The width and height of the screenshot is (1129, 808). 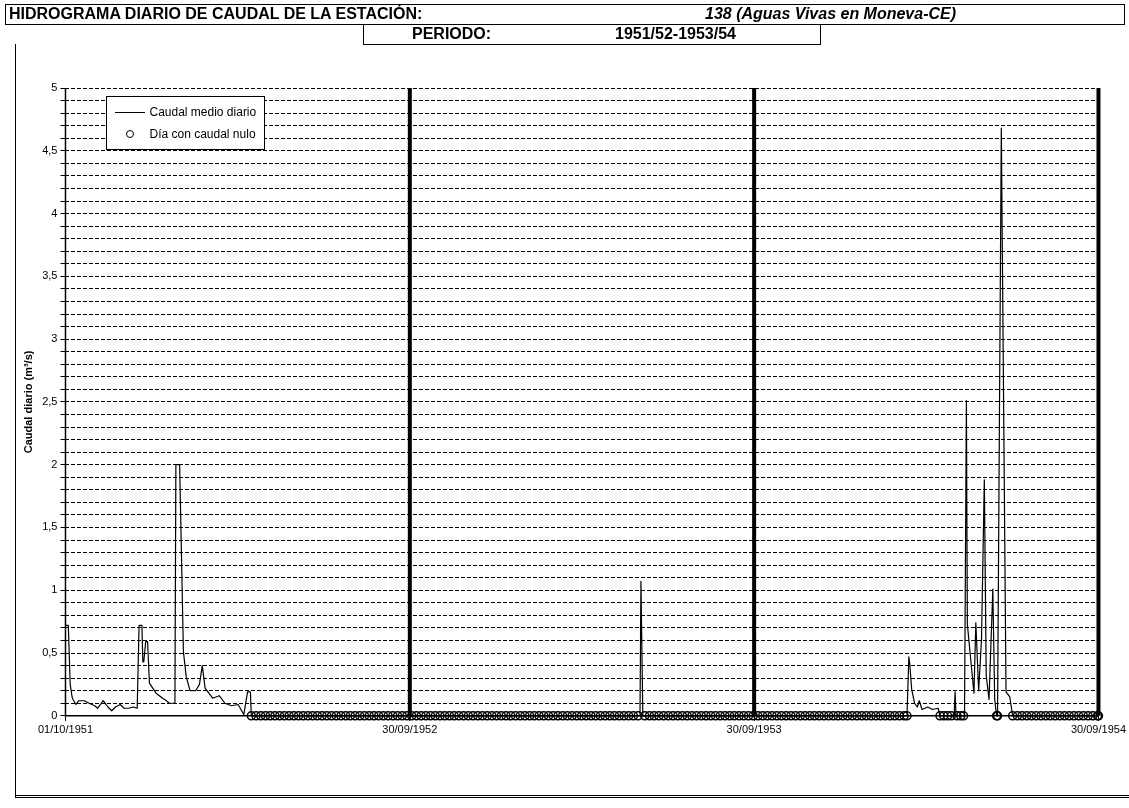 I want to click on y-tick-label: 1,5, so click(x=50, y=526).